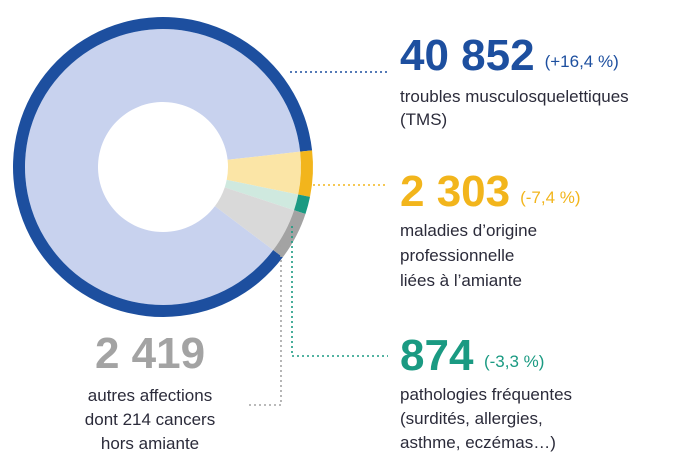  Describe the element at coordinates (514, 361) in the screenshot. I see `change-label: (-3,3 %)` at that location.